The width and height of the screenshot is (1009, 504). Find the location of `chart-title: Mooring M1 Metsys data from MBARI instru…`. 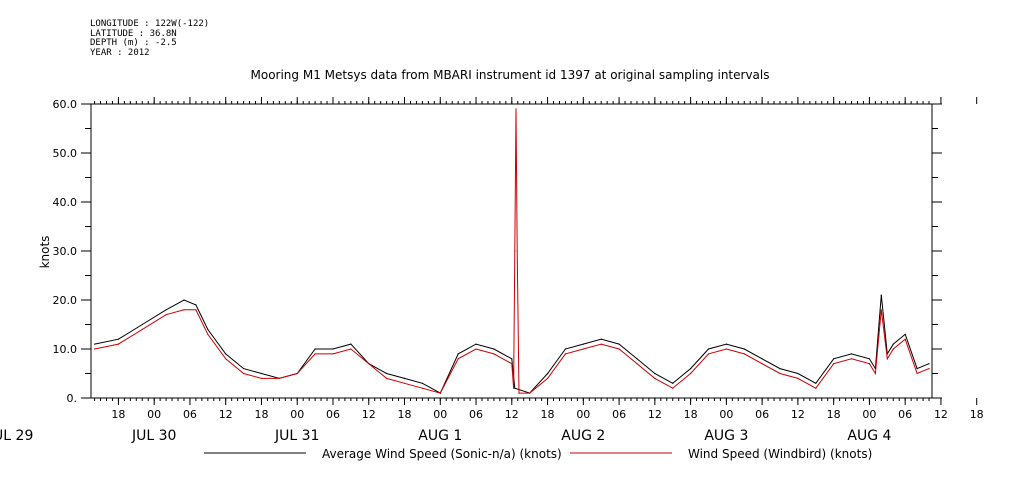

chart-title: Mooring M1 Metsys data from MBARI instru… is located at coordinates (510, 75).